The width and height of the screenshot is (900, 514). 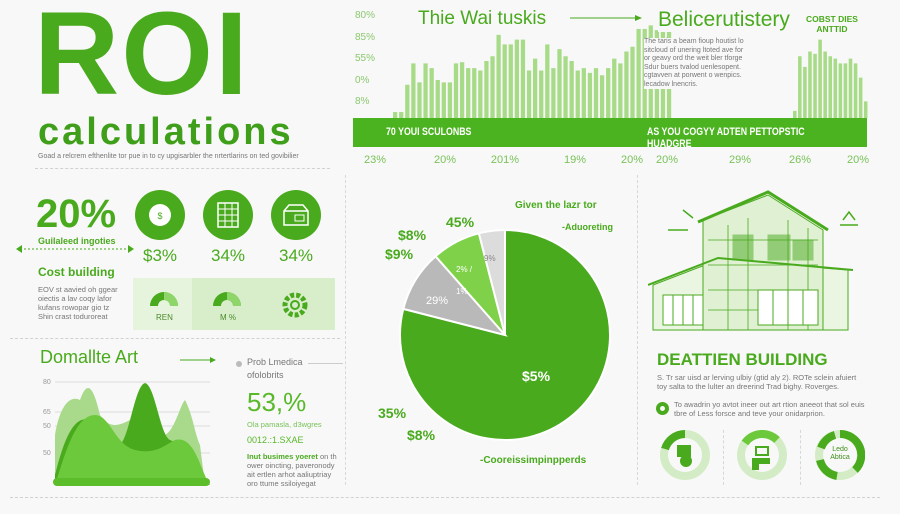 I want to click on building-icon, so click(x=685, y=455).